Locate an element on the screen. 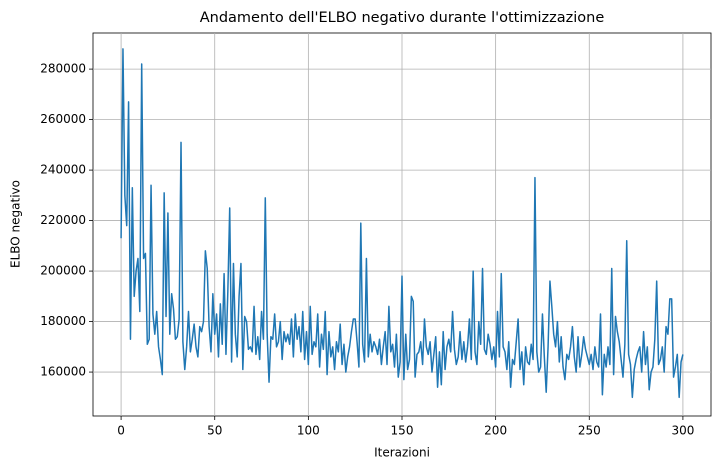 This screenshot has width=722, height=474. x-axis-label: Iterazioni is located at coordinates (402, 453).